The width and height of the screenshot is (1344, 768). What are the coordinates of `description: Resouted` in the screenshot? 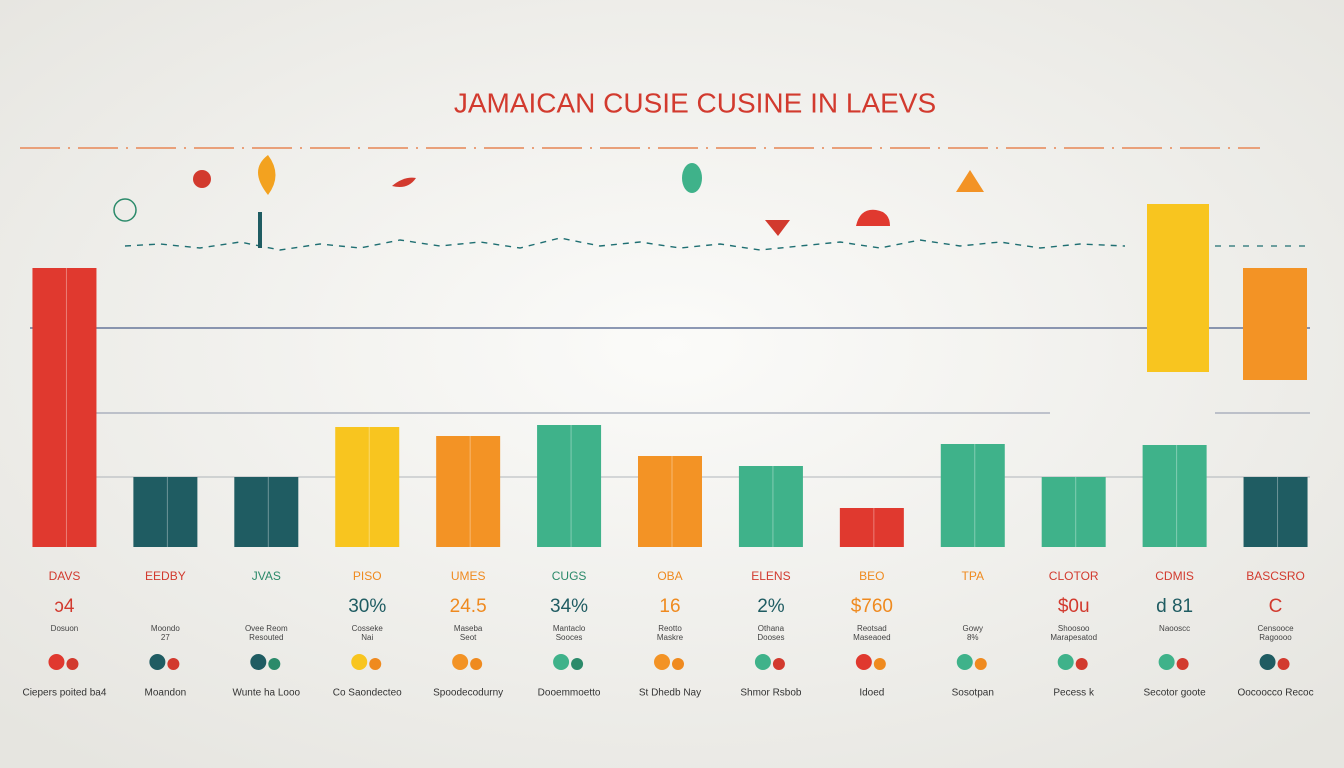 It's located at (266, 637).